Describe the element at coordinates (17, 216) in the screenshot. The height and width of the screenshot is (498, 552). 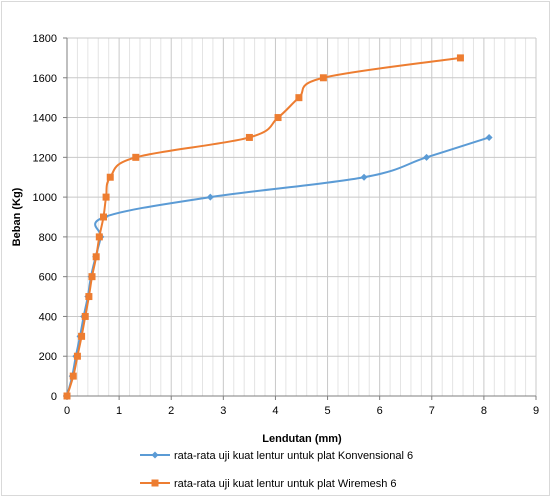
I see `y-axis-label: Beban (Kg)` at that location.